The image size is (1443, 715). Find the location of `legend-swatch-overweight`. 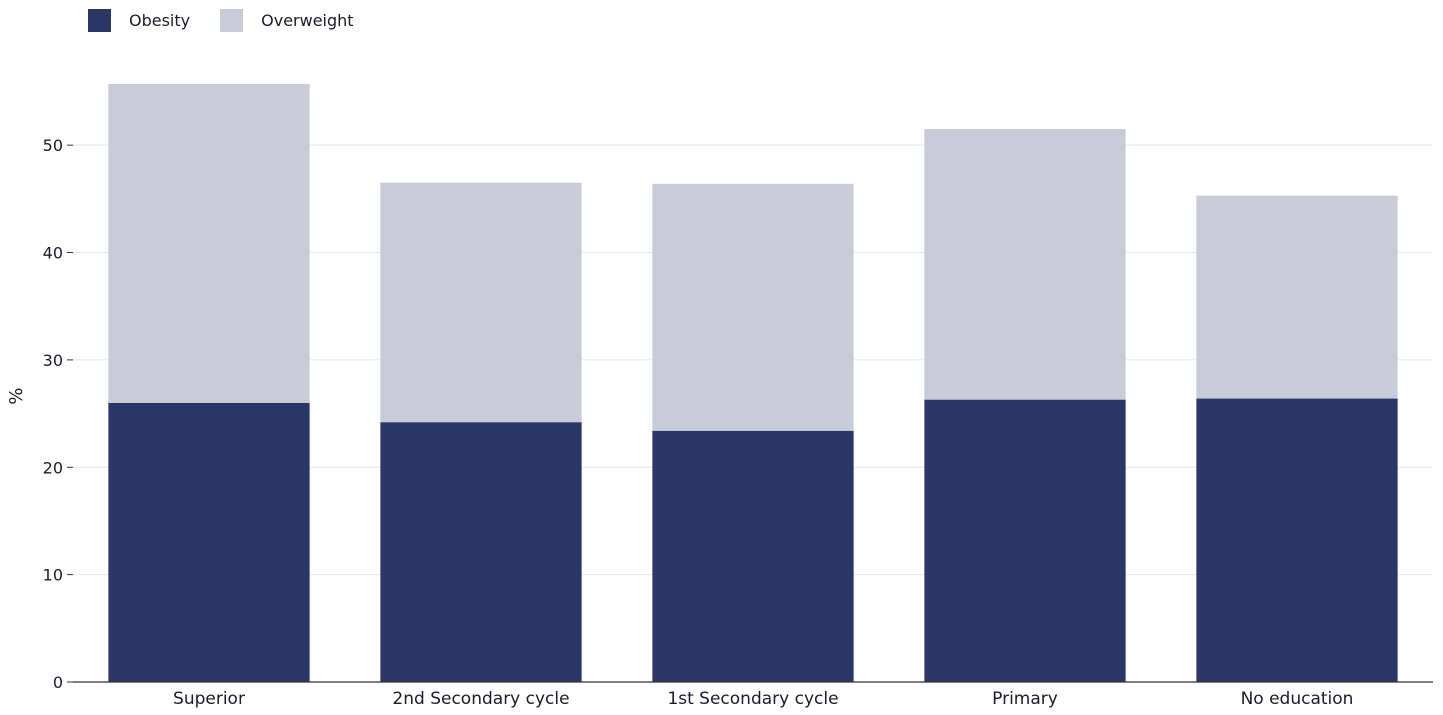

legend-swatch-overweight is located at coordinates (232, 20).